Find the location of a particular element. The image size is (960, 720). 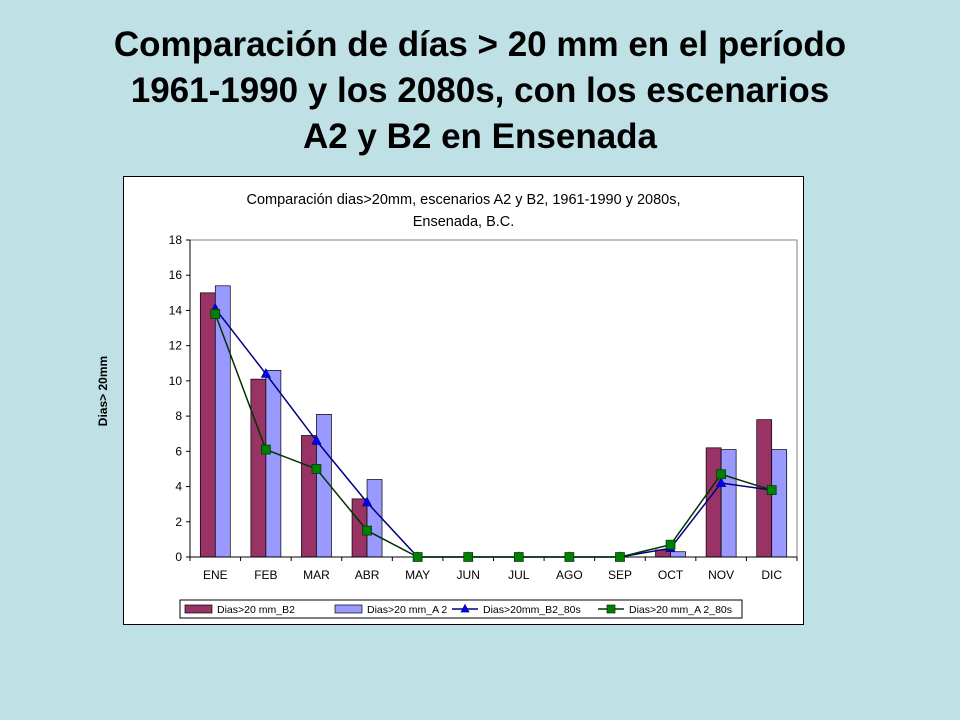

bar-a2-ene is located at coordinates (222, 421).